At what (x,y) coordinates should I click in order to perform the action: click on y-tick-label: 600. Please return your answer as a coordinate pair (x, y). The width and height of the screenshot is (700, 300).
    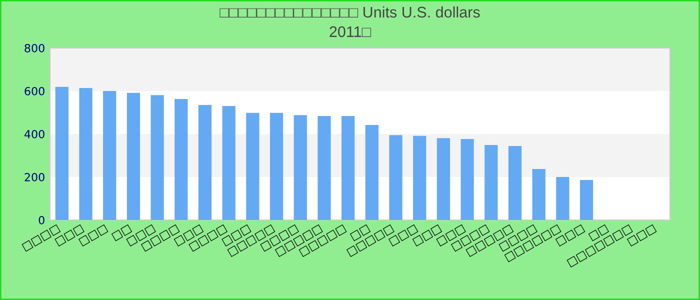
    Looking at the image, I should click on (34, 91).